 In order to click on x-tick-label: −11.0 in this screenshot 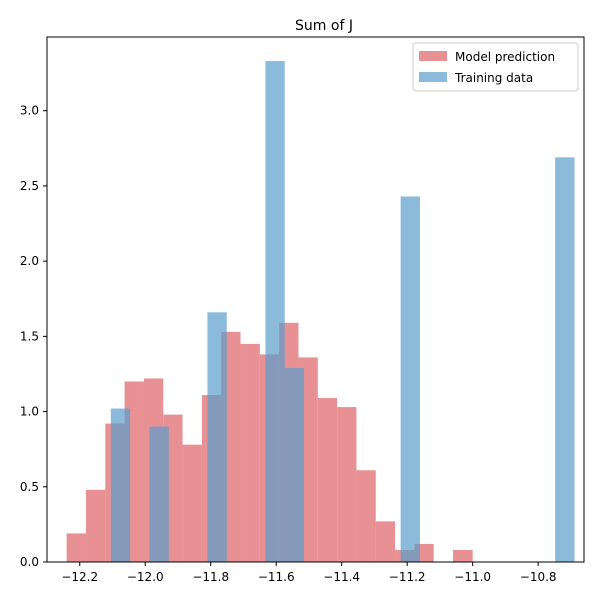, I will do `click(472, 577)`.